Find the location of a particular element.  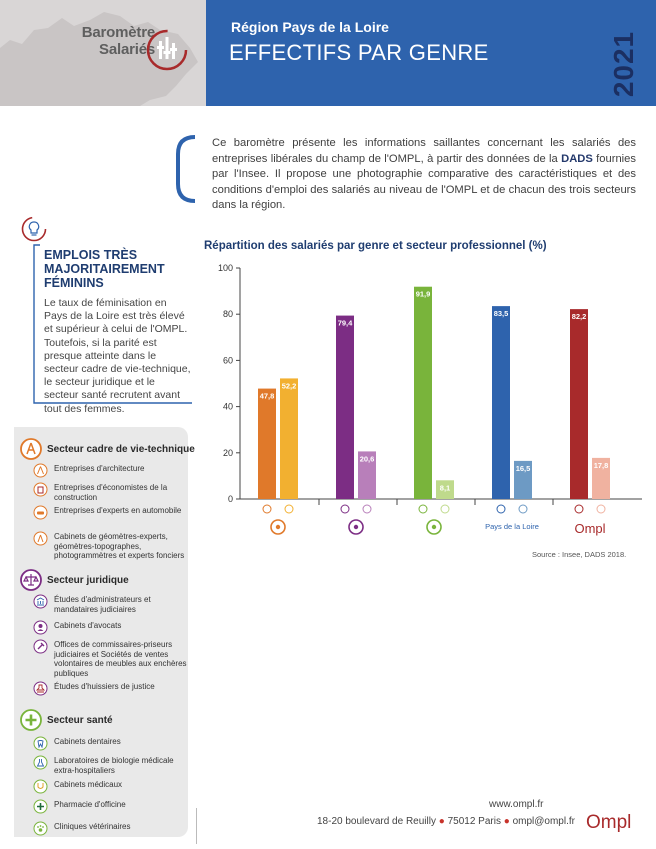

flask-icon is located at coordinates (40, 762).